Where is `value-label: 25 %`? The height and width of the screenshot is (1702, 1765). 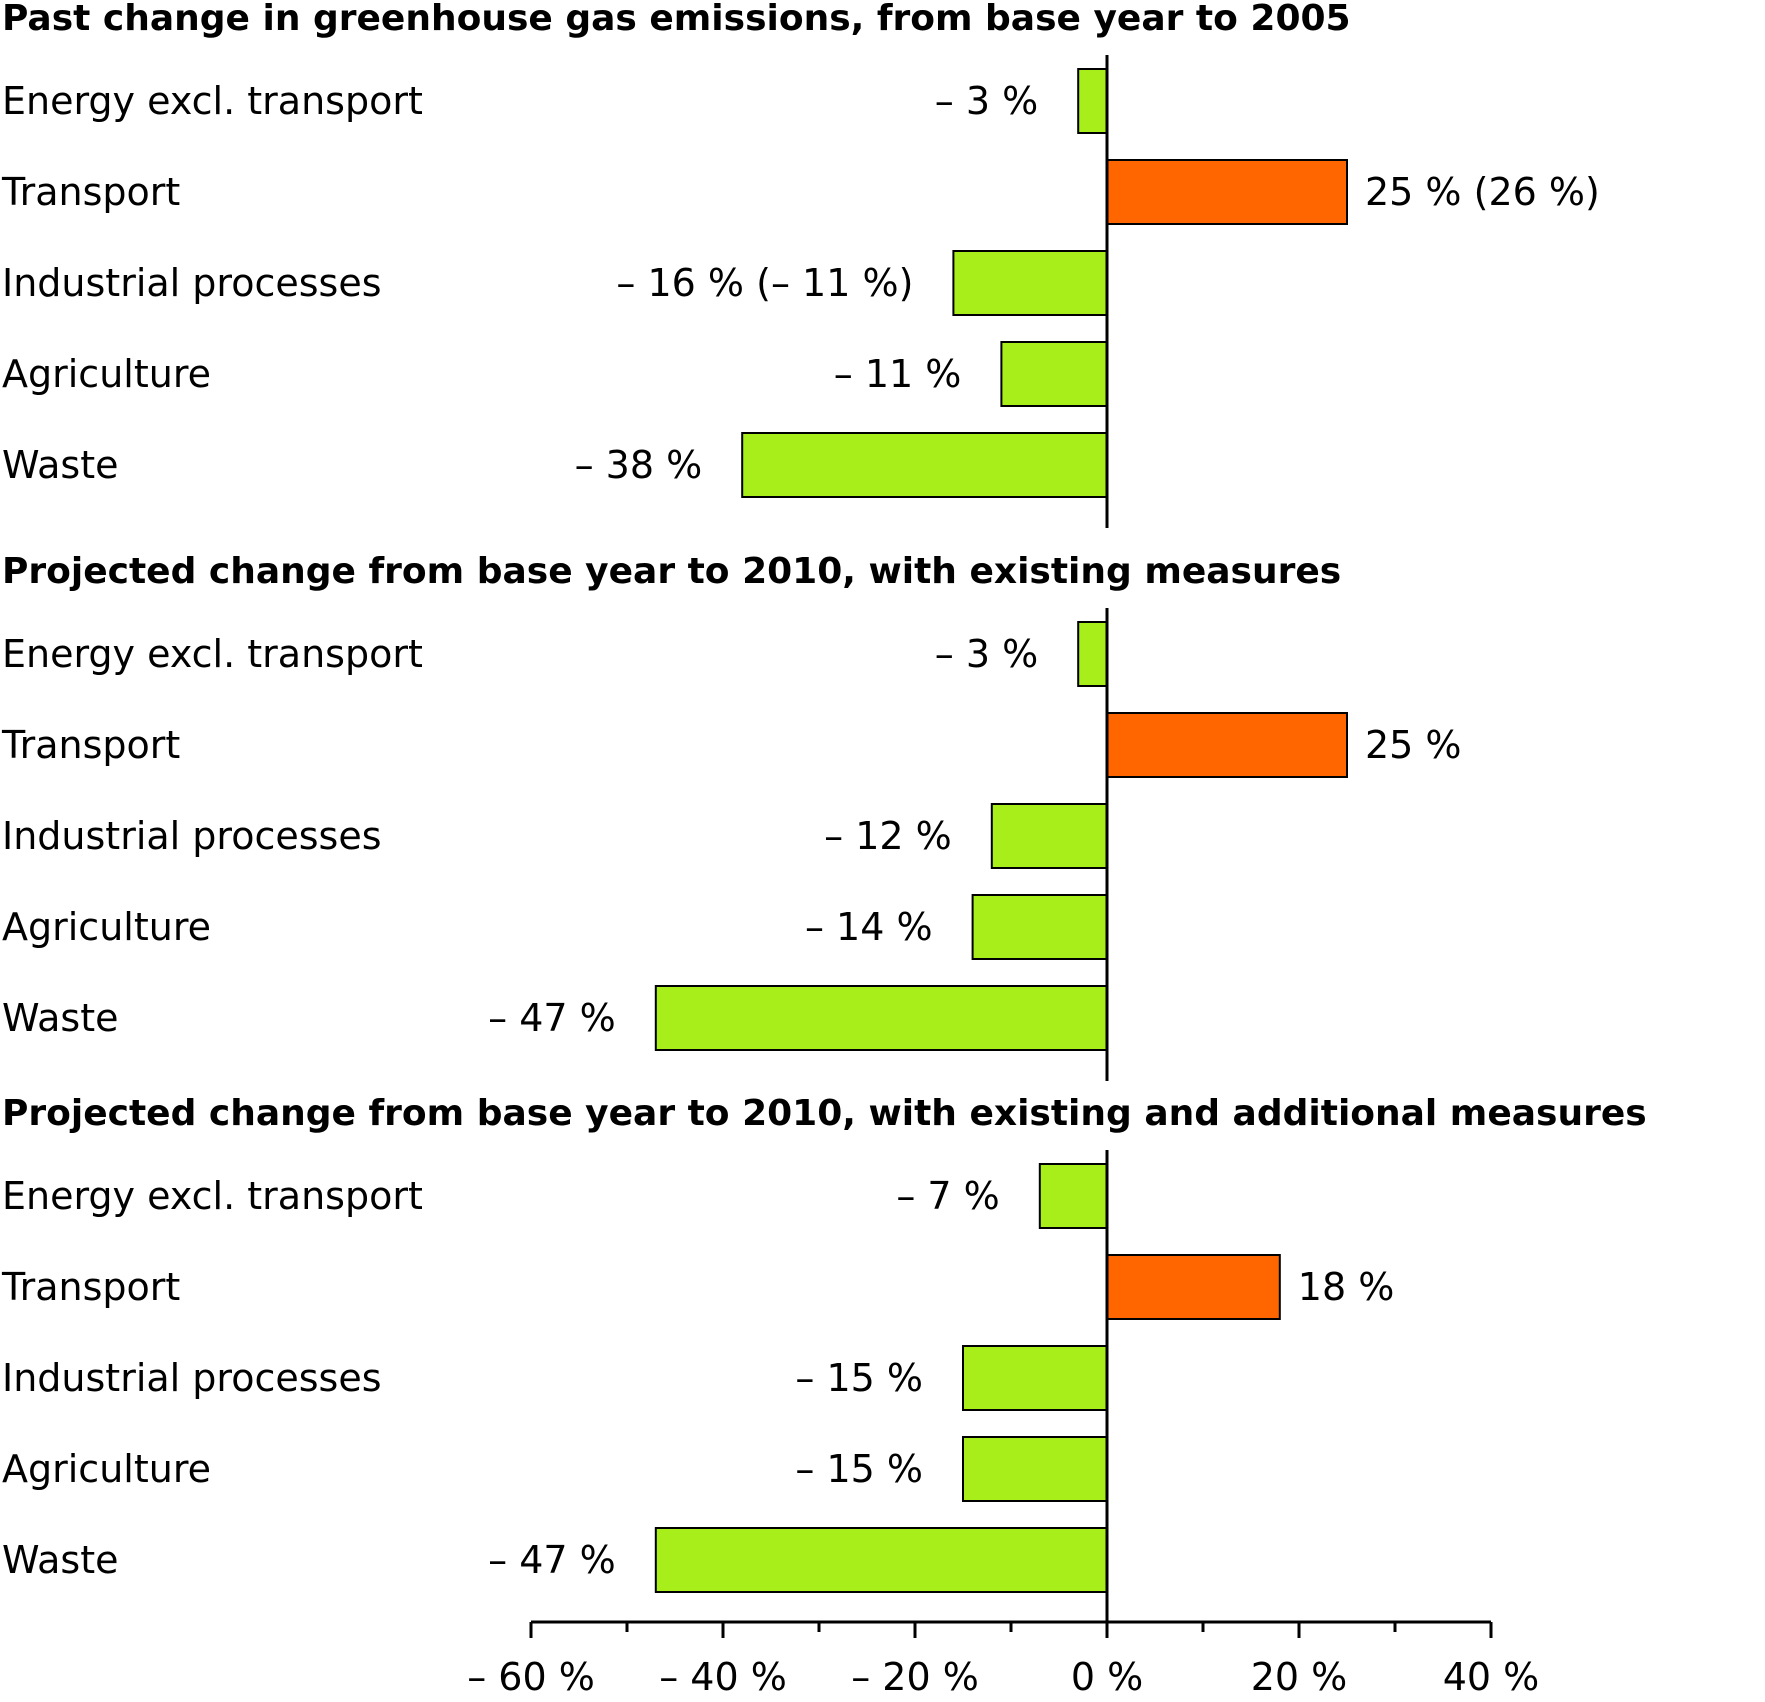 value-label: 25 % is located at coordinates (1413, 745).